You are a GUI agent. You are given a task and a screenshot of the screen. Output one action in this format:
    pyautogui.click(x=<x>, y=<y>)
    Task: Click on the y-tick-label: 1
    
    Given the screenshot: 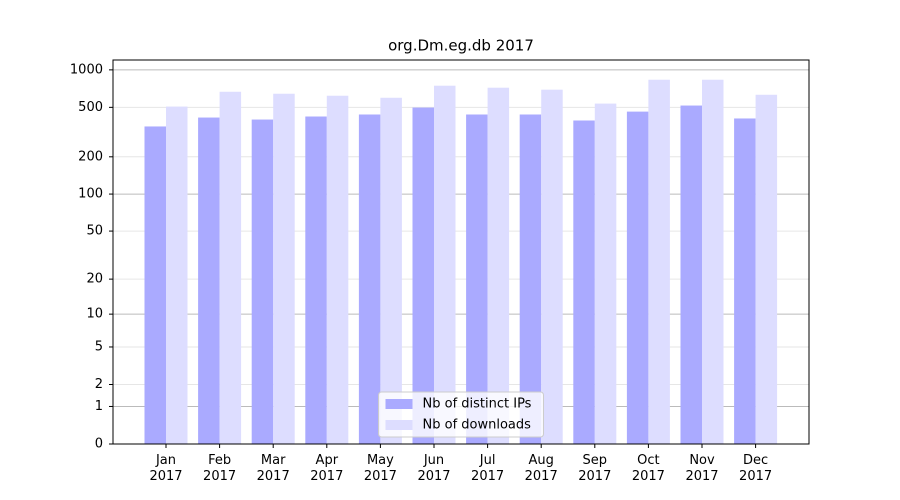 What is the action you would take?
    pyautogui.click(x=99, y=406)
    